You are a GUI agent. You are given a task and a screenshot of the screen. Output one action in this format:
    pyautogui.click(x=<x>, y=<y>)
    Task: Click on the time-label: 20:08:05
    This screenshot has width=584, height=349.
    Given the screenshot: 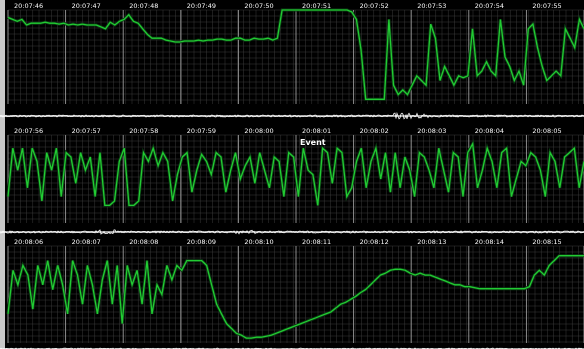 What is the action you would take?
    pyautogui.click(x=546, y=131)
    